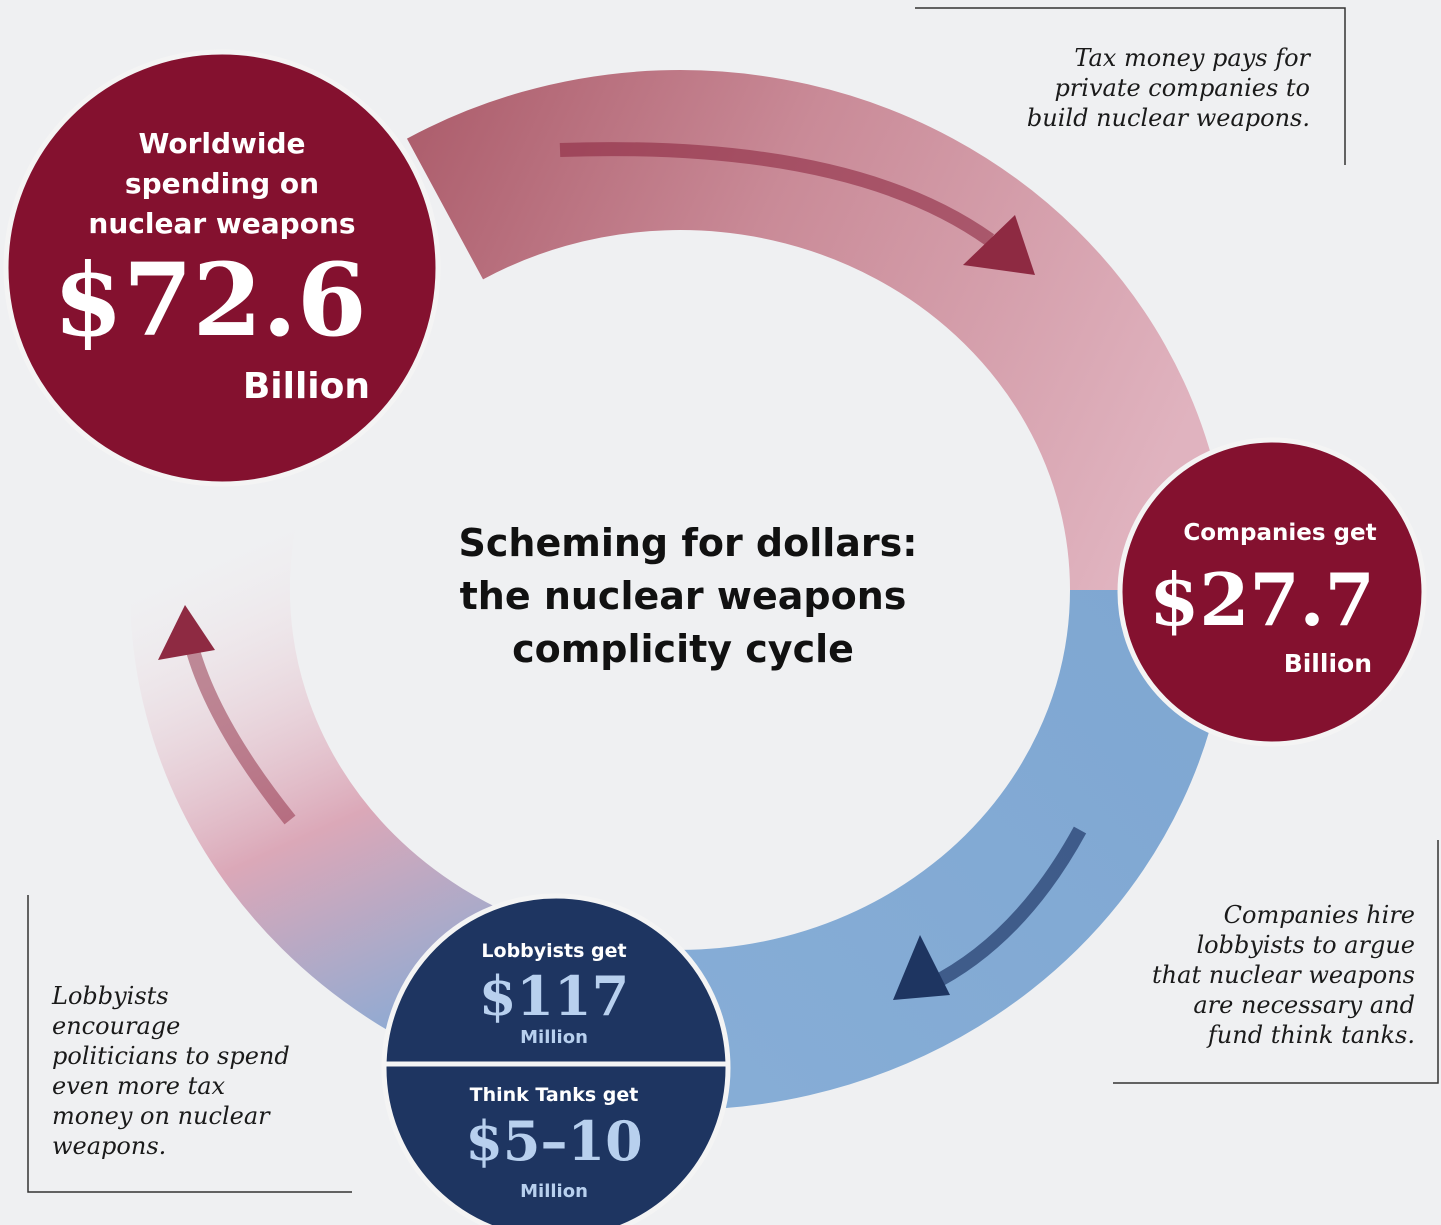  What do you see at coordinates (239, 731) in the screenshot?
I see `arrow-fade` at bounding box center [239, 731].